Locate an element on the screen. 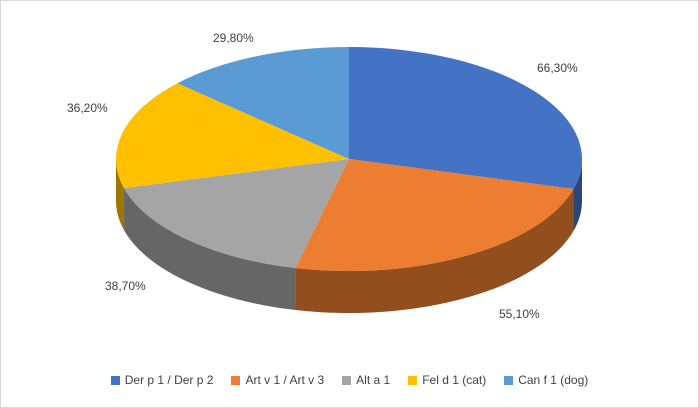 This screenshot has width=699, height=408. legend-swatch-der-p is located at coordinates (115, 380).